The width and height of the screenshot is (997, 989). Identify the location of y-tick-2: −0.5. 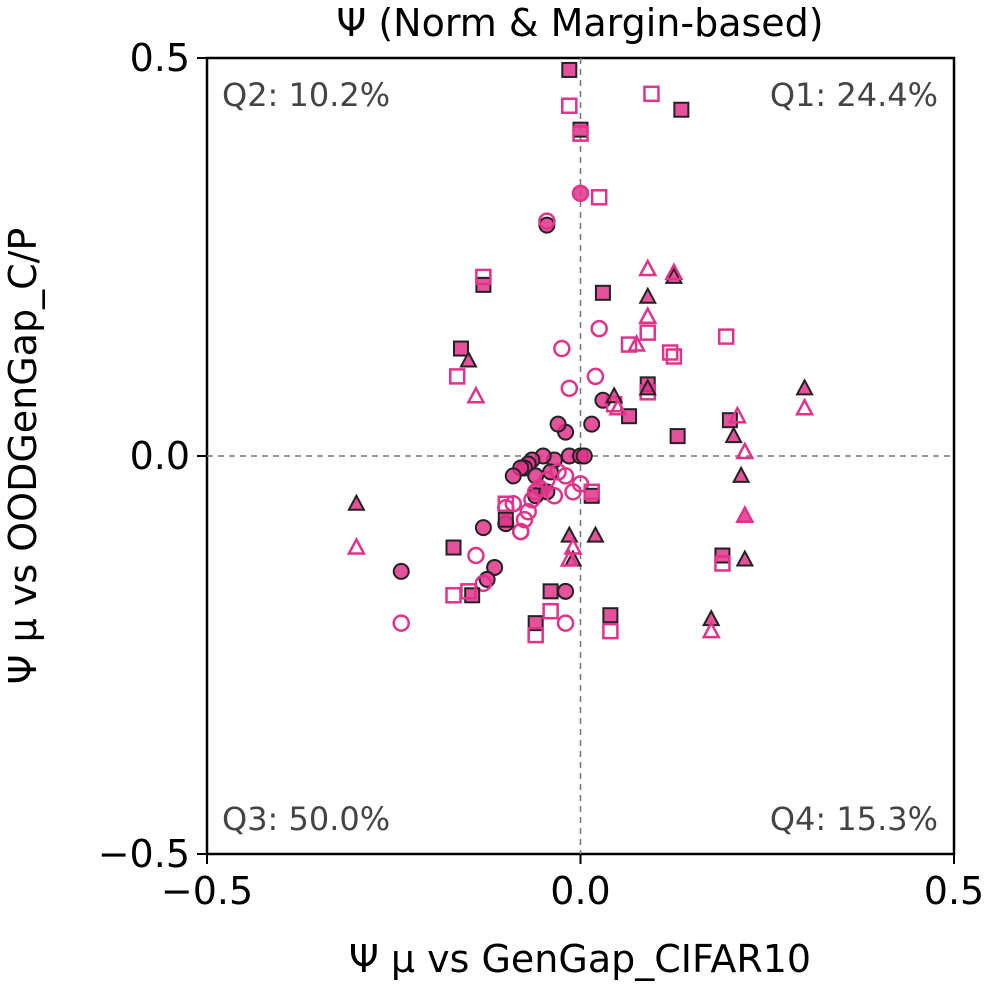
(152, 854).